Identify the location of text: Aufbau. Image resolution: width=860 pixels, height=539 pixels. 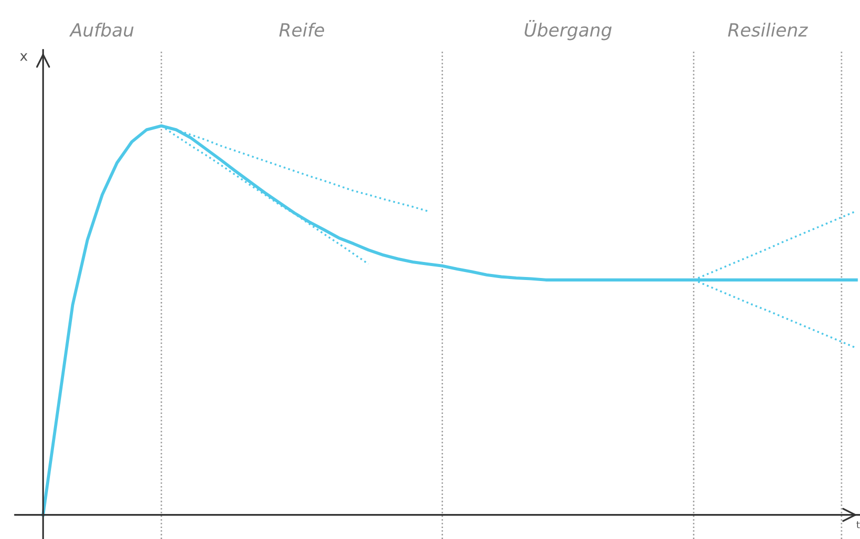
(101, 29).